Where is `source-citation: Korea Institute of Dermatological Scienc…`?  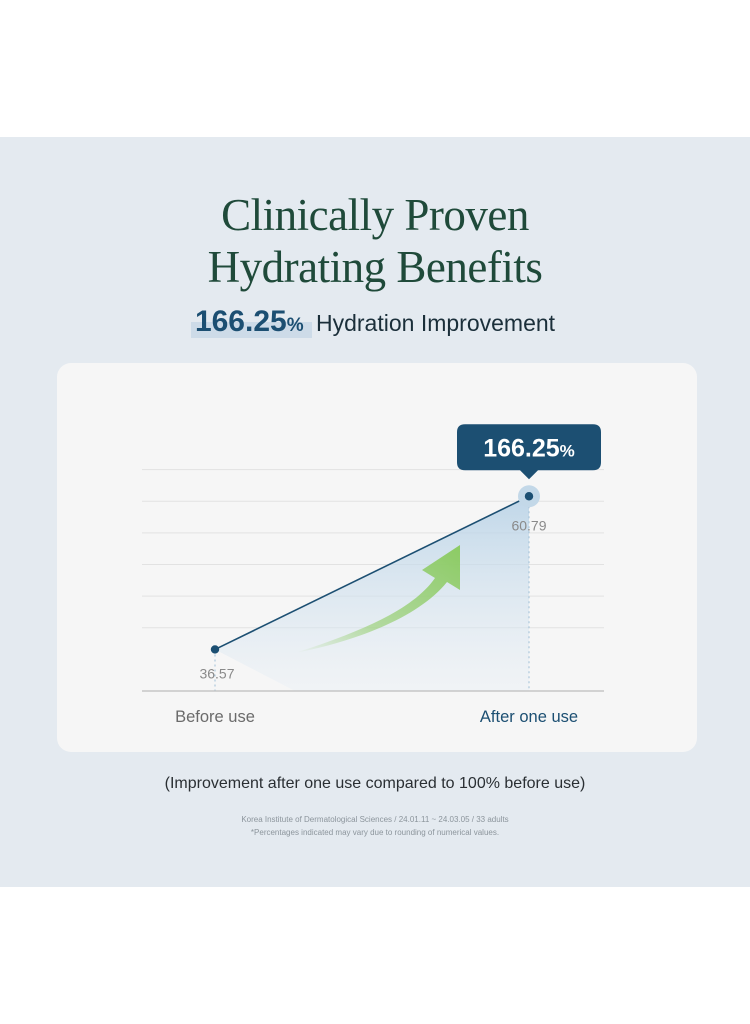 source-citation: Korea Institute of Dermatological Scienc… is located at coordinates (375, 826).